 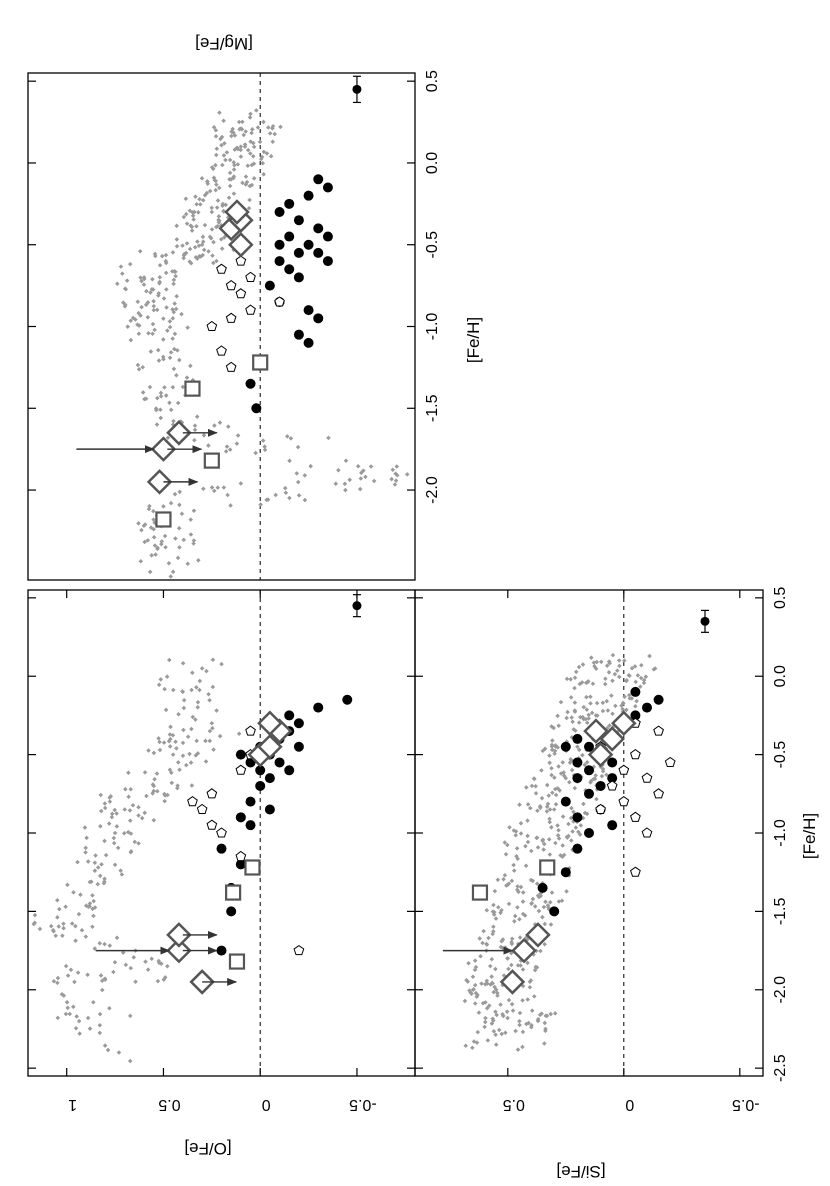 What do you see at coordinates (432, 490) in the screenshot?
I see `x-tick-label: -2.0` at bounding box center [432, 490].